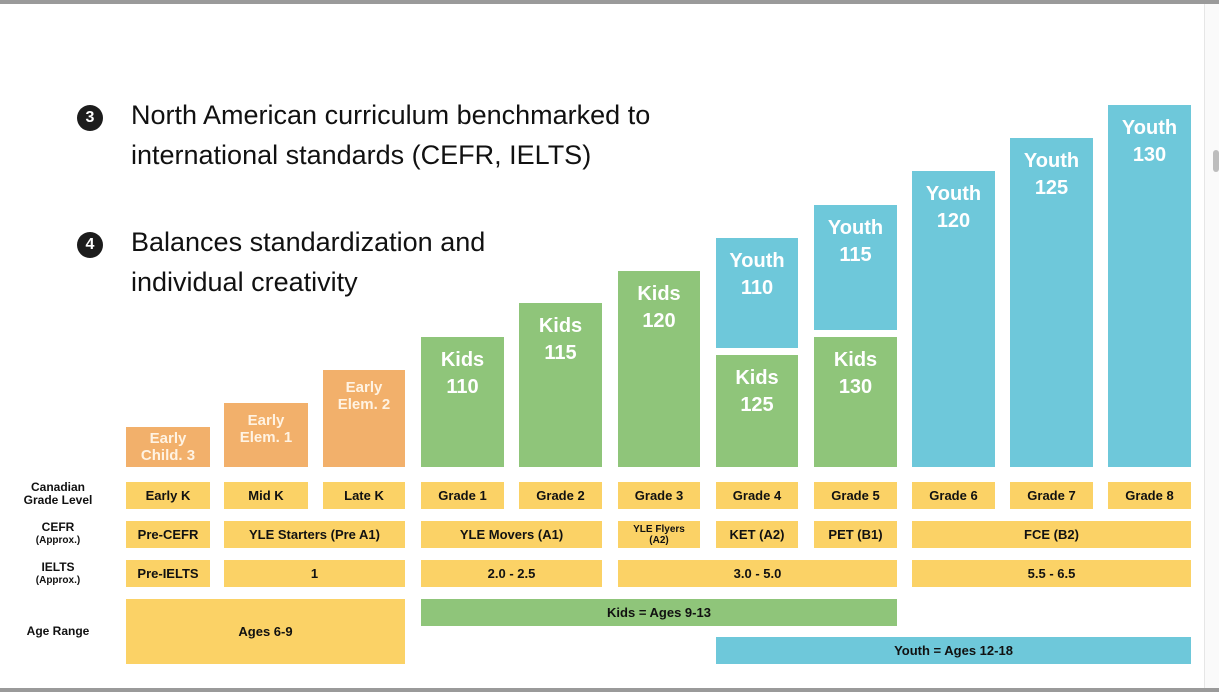 This screenshot has height=692, width=1219. I want to click on level-bar-kids-110: Kids 110, so click(462, 402).